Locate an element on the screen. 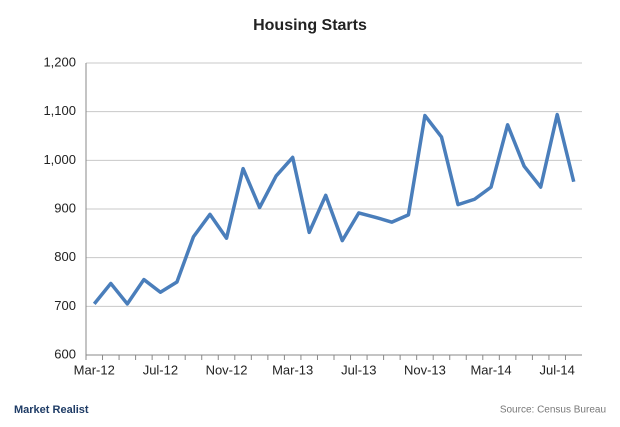  x-tick-label: Mar-12 is located at coordinates (94, 369).